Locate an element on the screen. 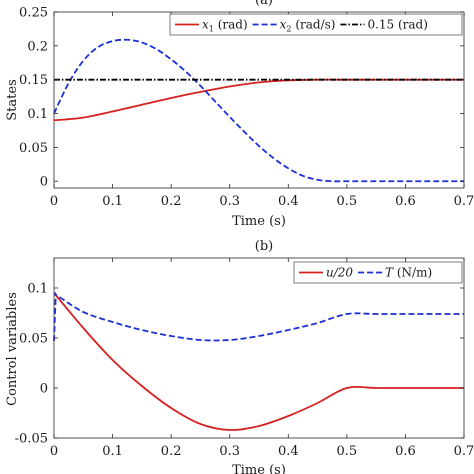 The width and height of the screenshot is (474, 474). states-x-tick-label: 0.3 is located at coordinates (229, 201).